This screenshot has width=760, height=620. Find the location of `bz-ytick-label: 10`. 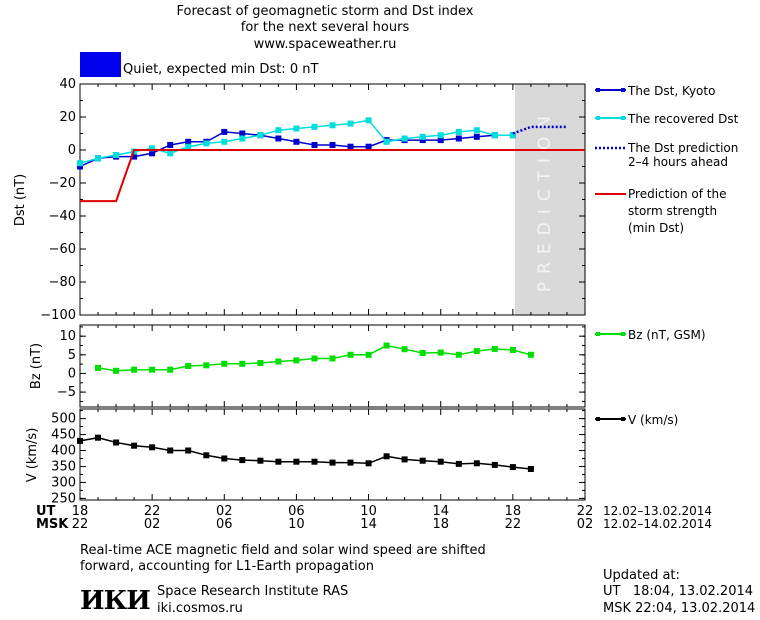

bz-ytick-label: 10 is located at coordinates (67, 336).